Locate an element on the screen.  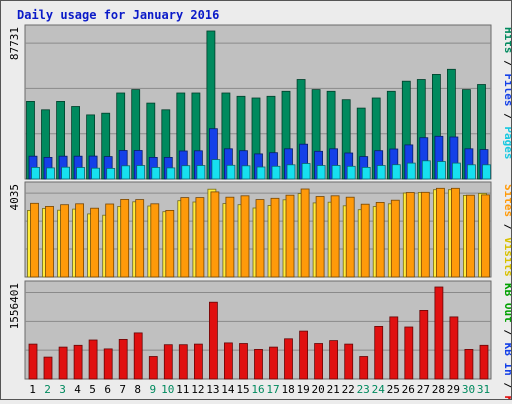
chart-title: Daily usage for January 2016 is located at coordinates (118, 15).